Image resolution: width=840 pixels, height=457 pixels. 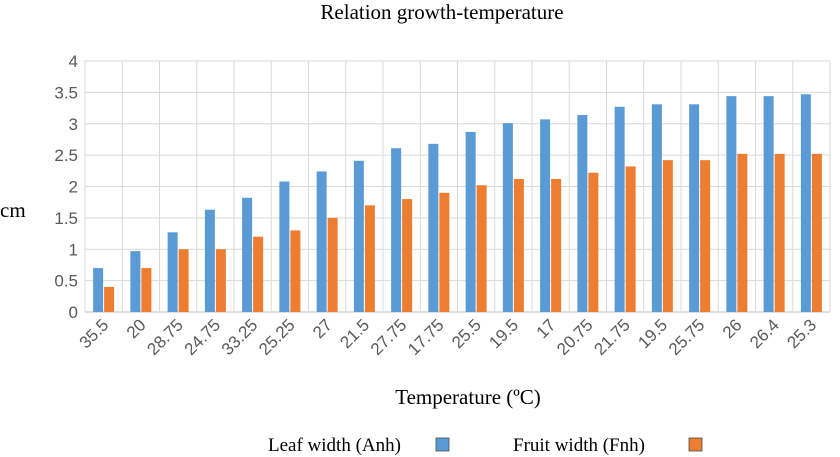 What do you see at coordinates (136, 328) in the screenshot?
I see `x-tick-label: 20` at bounding box center [136, 328].